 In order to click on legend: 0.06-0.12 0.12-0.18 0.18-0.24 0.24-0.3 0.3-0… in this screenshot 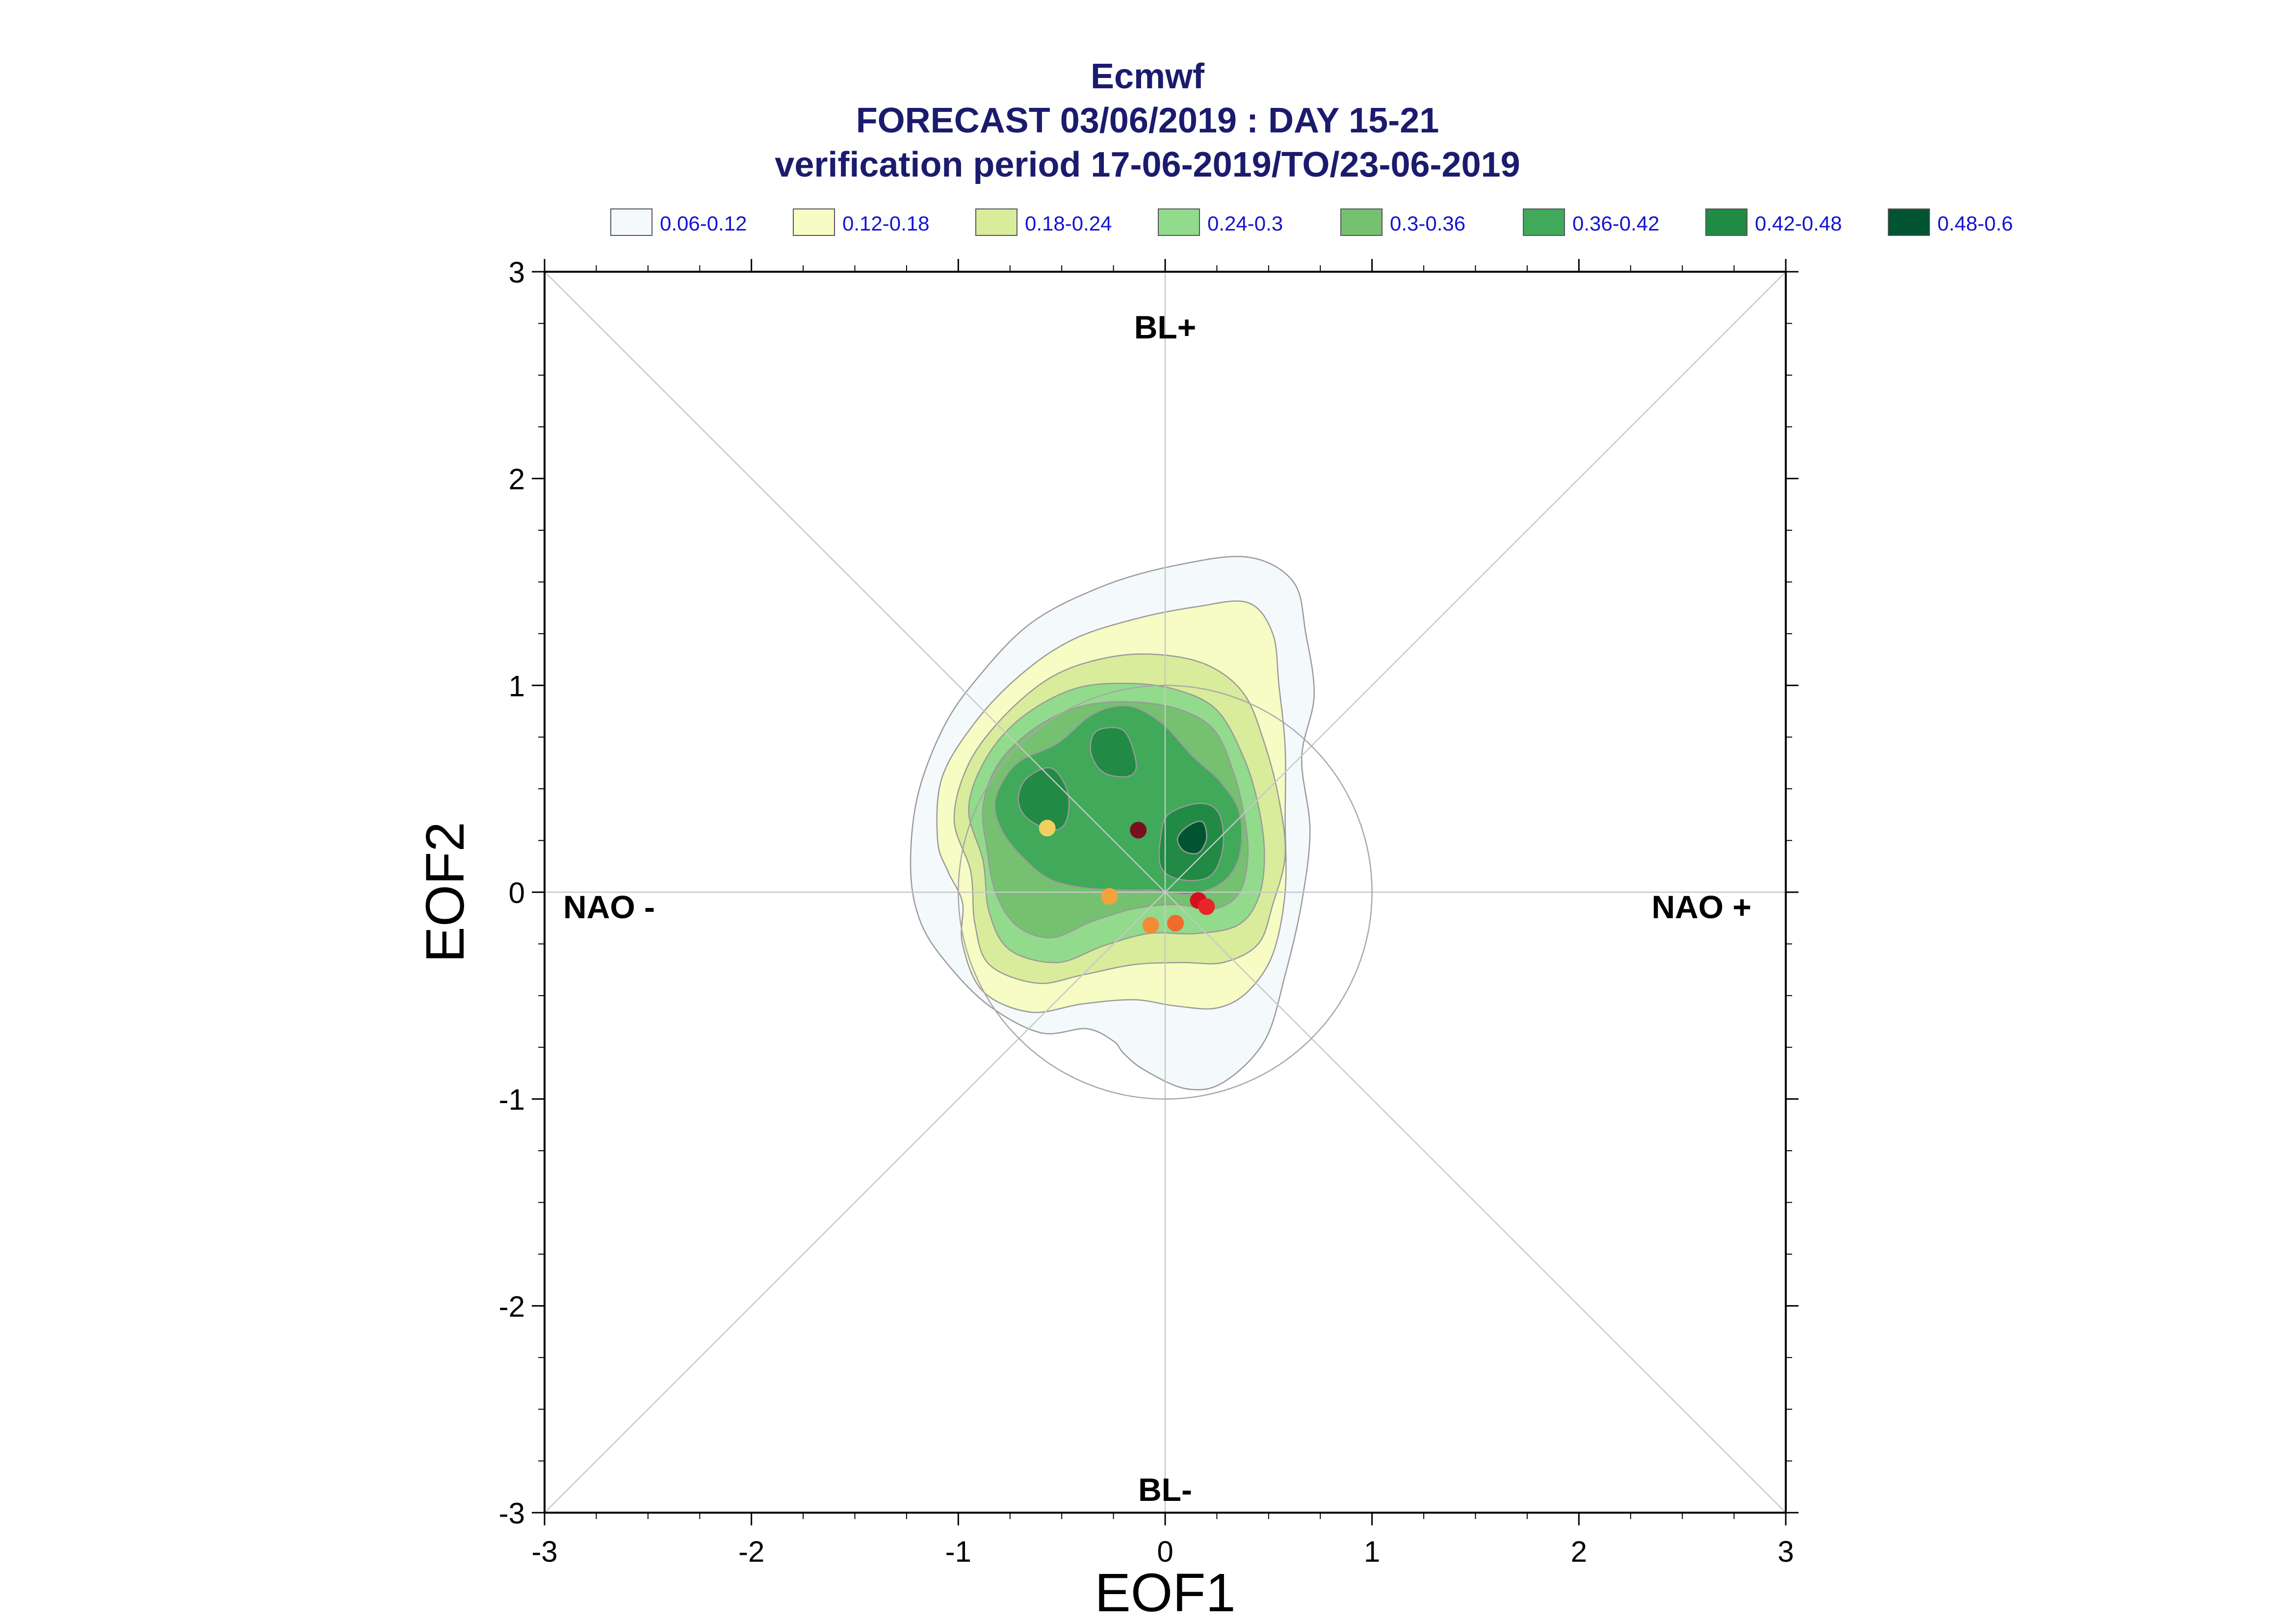, I will do `click(1311, 222)`.